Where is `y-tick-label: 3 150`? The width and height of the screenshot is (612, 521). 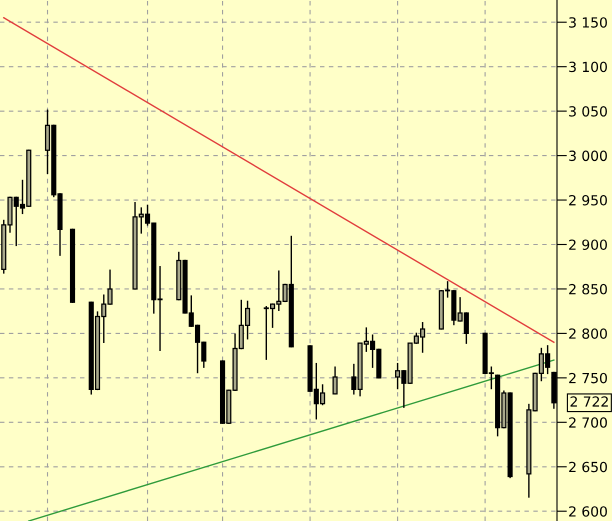
y-tick-label: 3 150 is located at coordinates (588, 22).